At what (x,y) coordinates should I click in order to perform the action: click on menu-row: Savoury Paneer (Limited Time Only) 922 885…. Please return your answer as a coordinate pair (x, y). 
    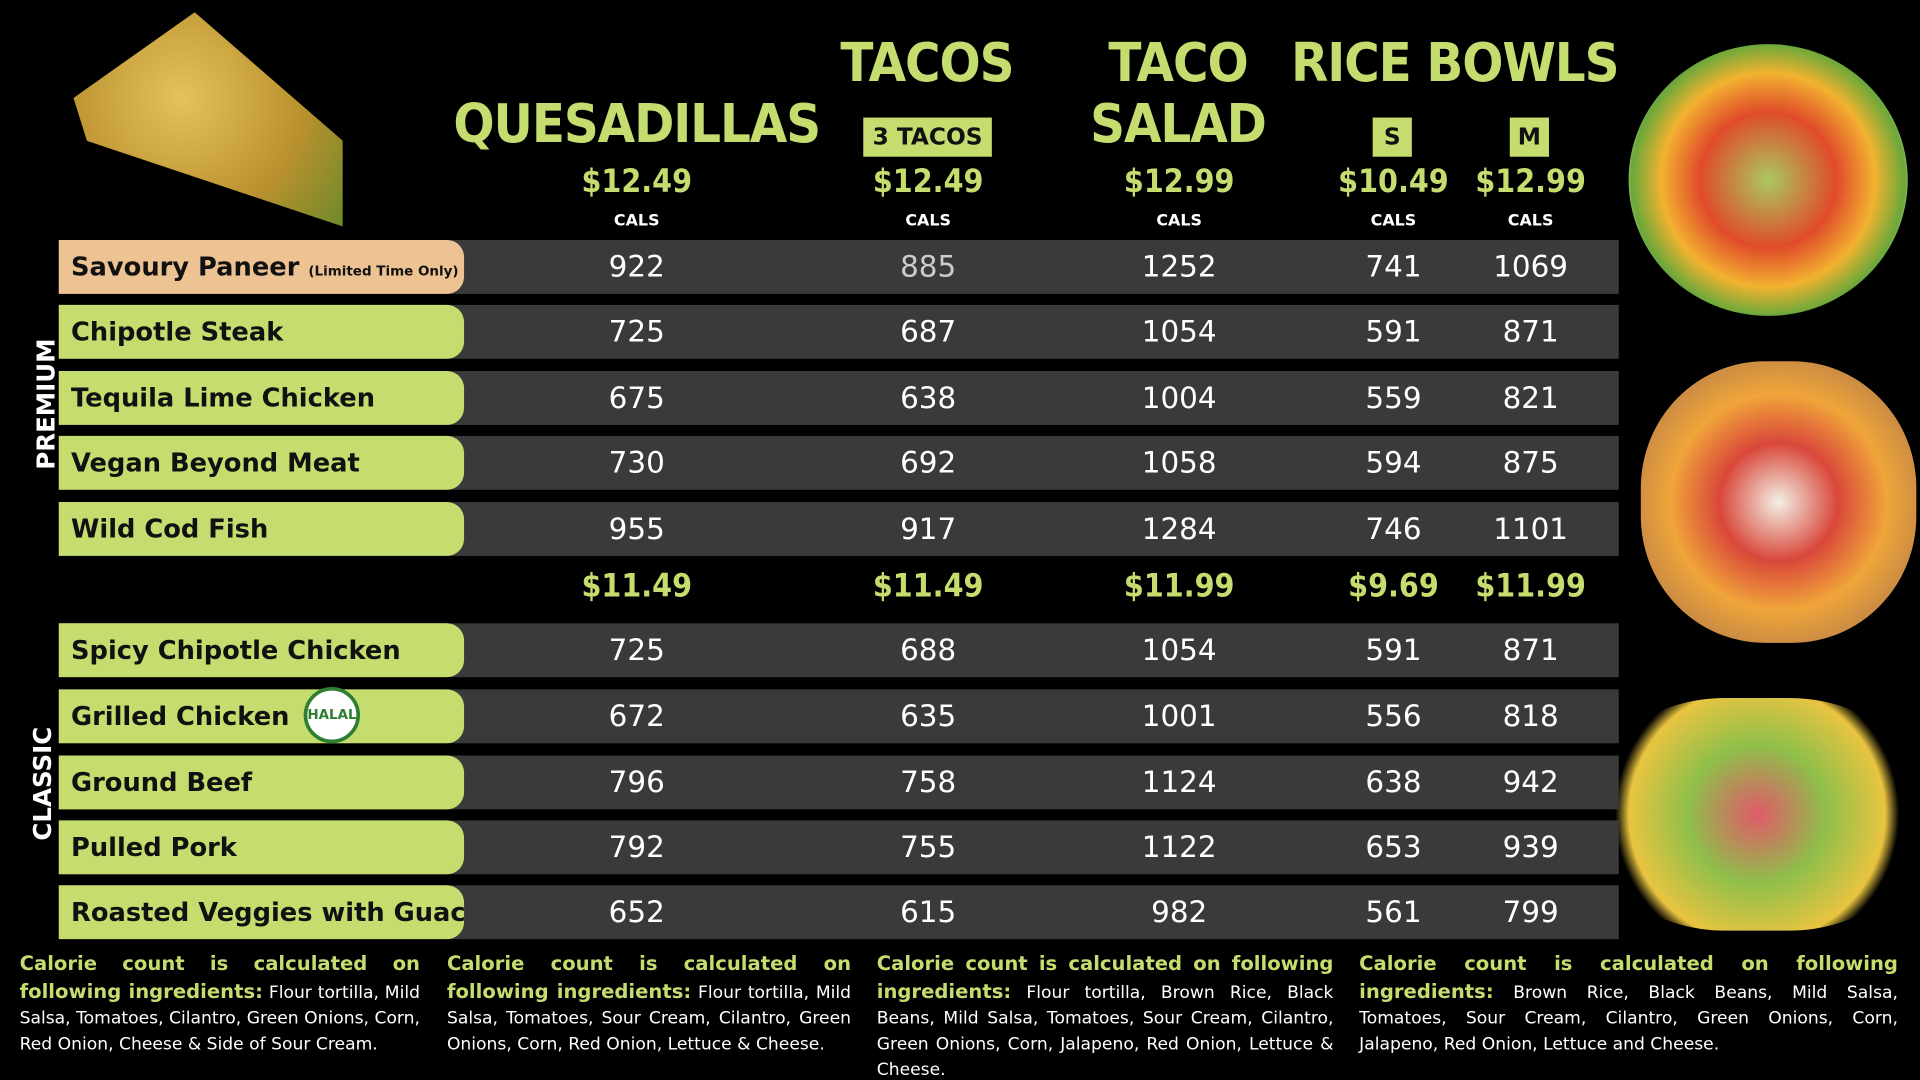
    Looking at the image, I should click on (838, 267).